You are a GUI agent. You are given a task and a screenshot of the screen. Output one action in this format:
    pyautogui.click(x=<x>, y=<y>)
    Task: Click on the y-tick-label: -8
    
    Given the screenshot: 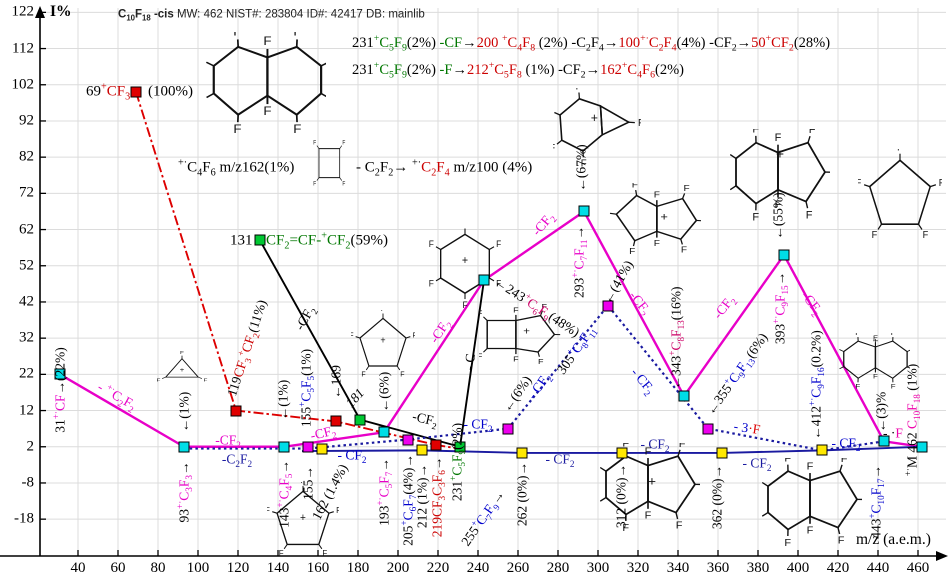 What is the action you would take?
    pyautogui.click(x=28, y=482)
    